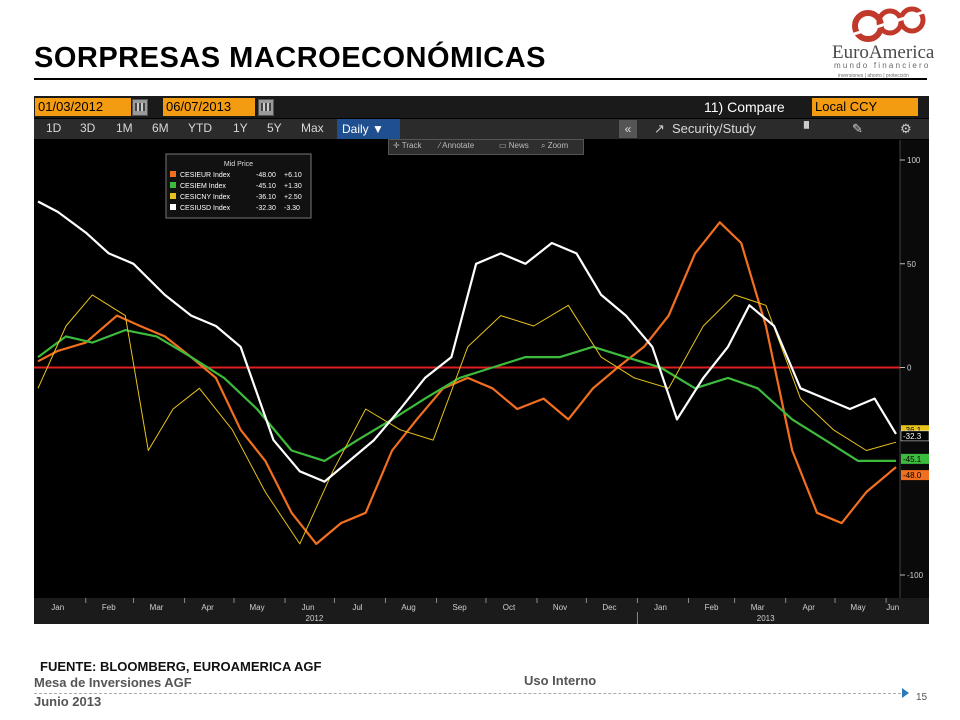  I want to click on start-date-field: 01/03/2012, so click(83, 107).